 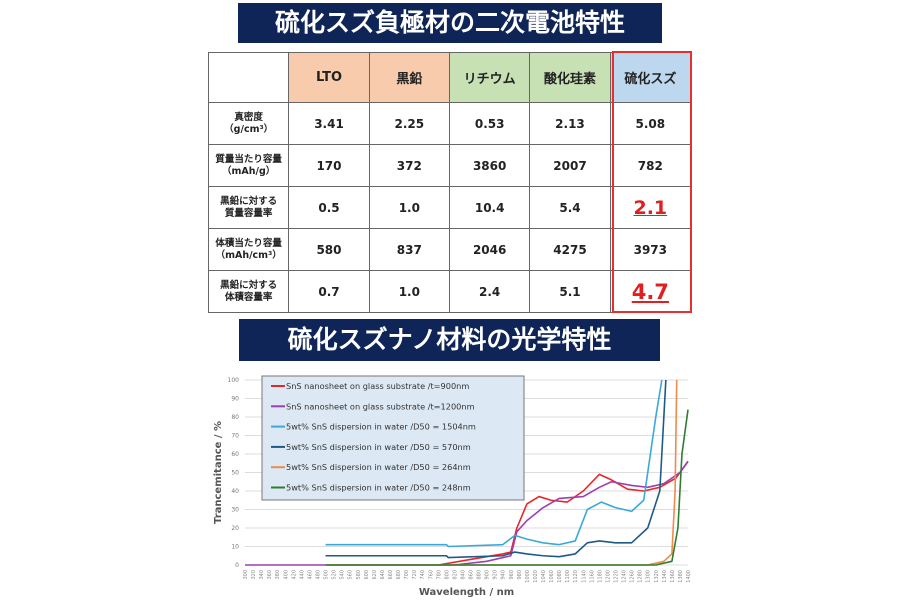 I want to click on table-row: 質量当たり容量 （mAh/g） 170 372 3860 2007 782, so click(x=449, y=165).